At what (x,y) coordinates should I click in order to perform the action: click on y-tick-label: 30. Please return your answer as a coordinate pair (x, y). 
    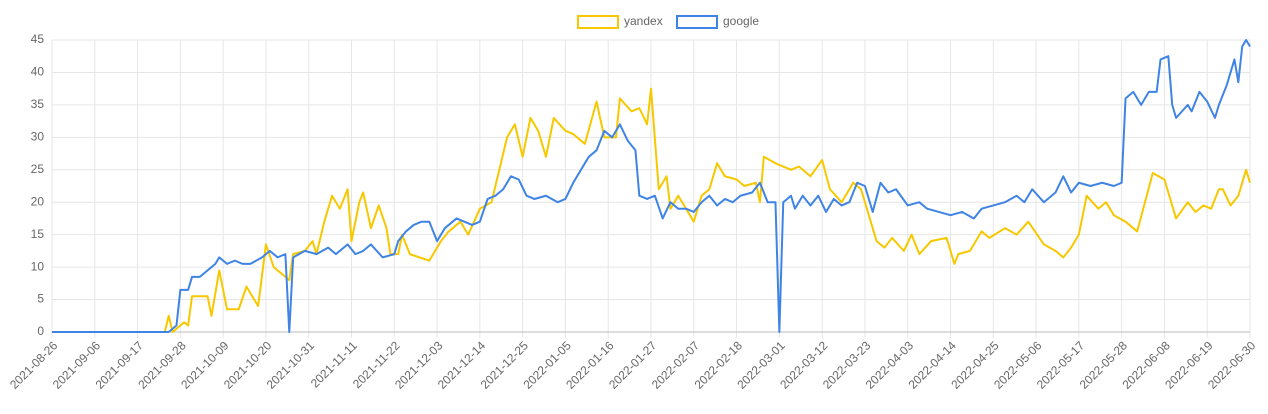
    Looking at the image, I should click on (38, 137).